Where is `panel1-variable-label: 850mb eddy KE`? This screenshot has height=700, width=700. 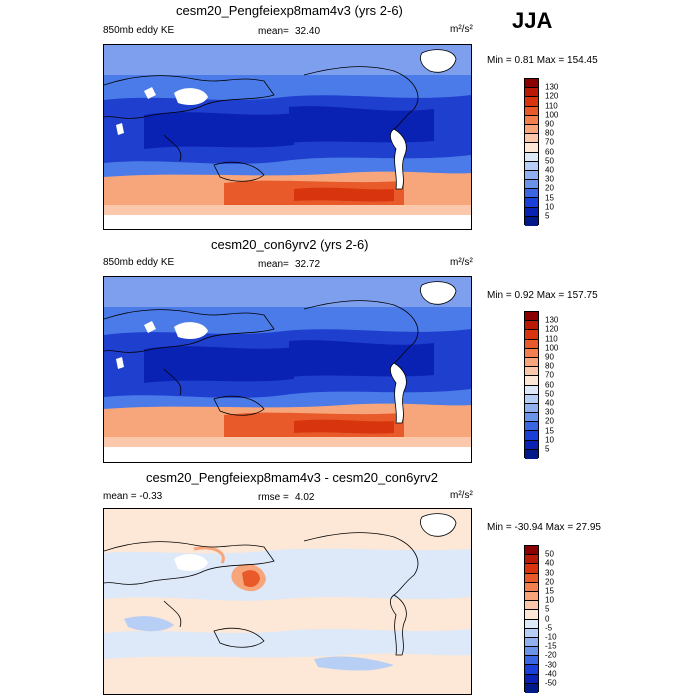
panel1-variable-label: 850mb eddy KE is located at coordinates (139, 30).